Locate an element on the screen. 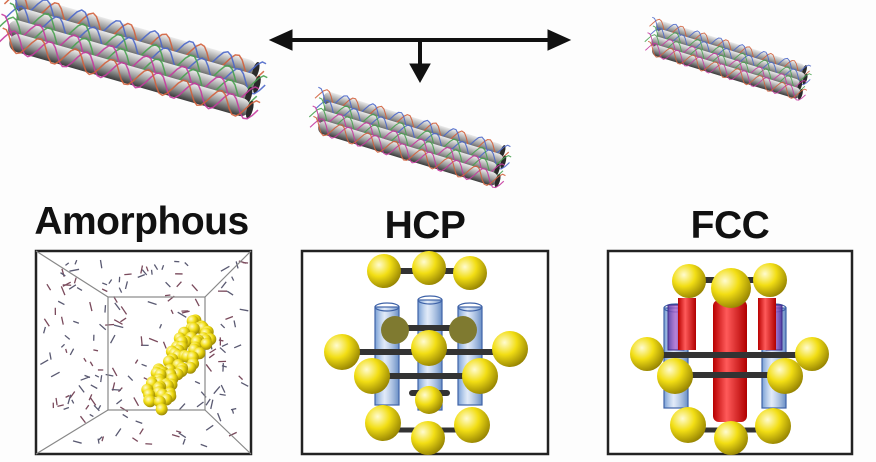 Image resolution: width=876 pixels, height=462 pixels. fcc-label: FCC is located at coordinates (730, 225).